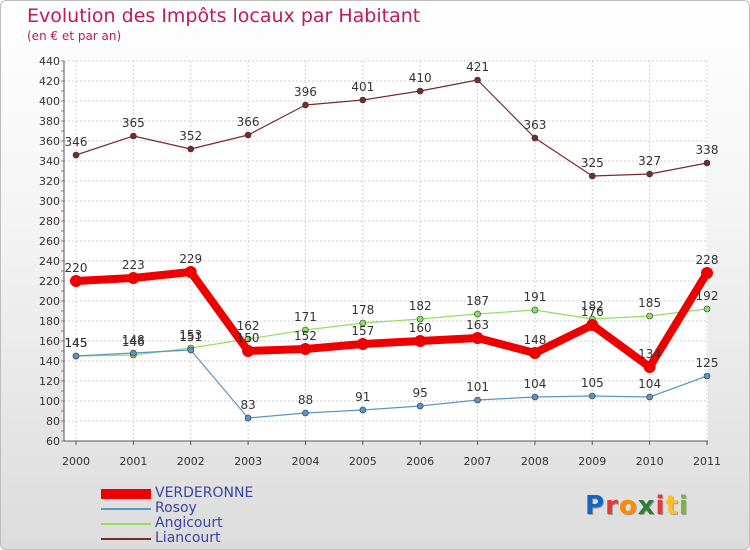  What do you see at coordinates (534, 340) in the screenshot?
I see `data-label-verderonne: 148` at bounding box center [534, 340].